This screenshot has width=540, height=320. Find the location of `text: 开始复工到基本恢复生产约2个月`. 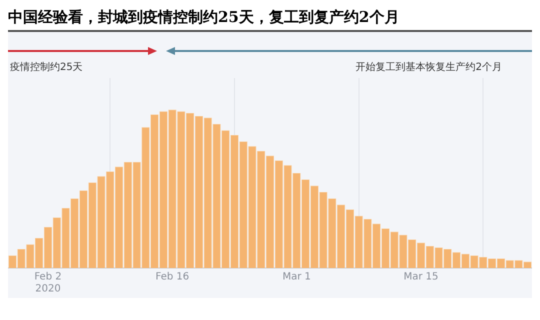

text: 开始复工到基本恢复生产约2个月 is located at coordinates (429, 67).